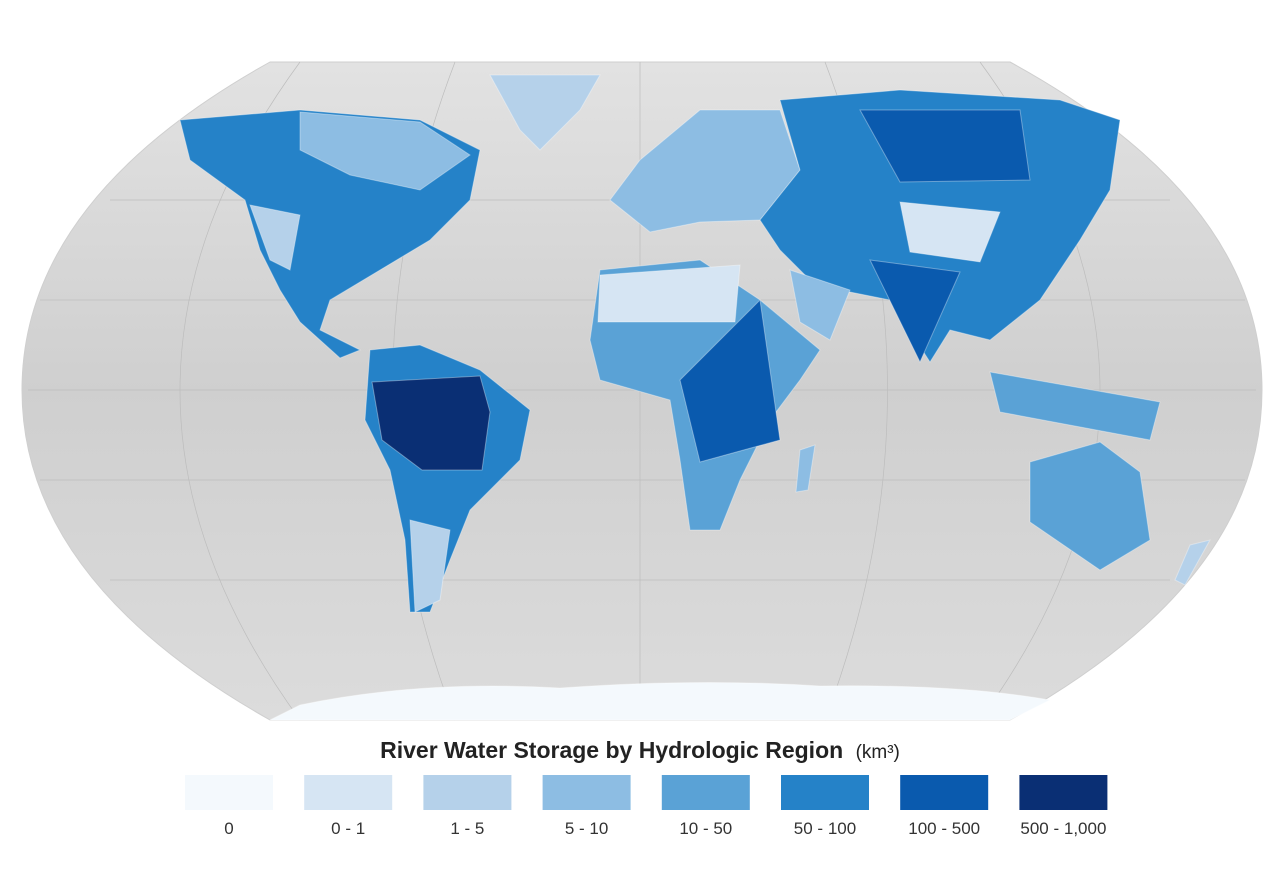 The width and height of the screenshot is (1280, 886). What do you see at coordinates (586, 828) in the screenshot?
I see `legend-label: 5 - 10` at bounding box center [586, 828].